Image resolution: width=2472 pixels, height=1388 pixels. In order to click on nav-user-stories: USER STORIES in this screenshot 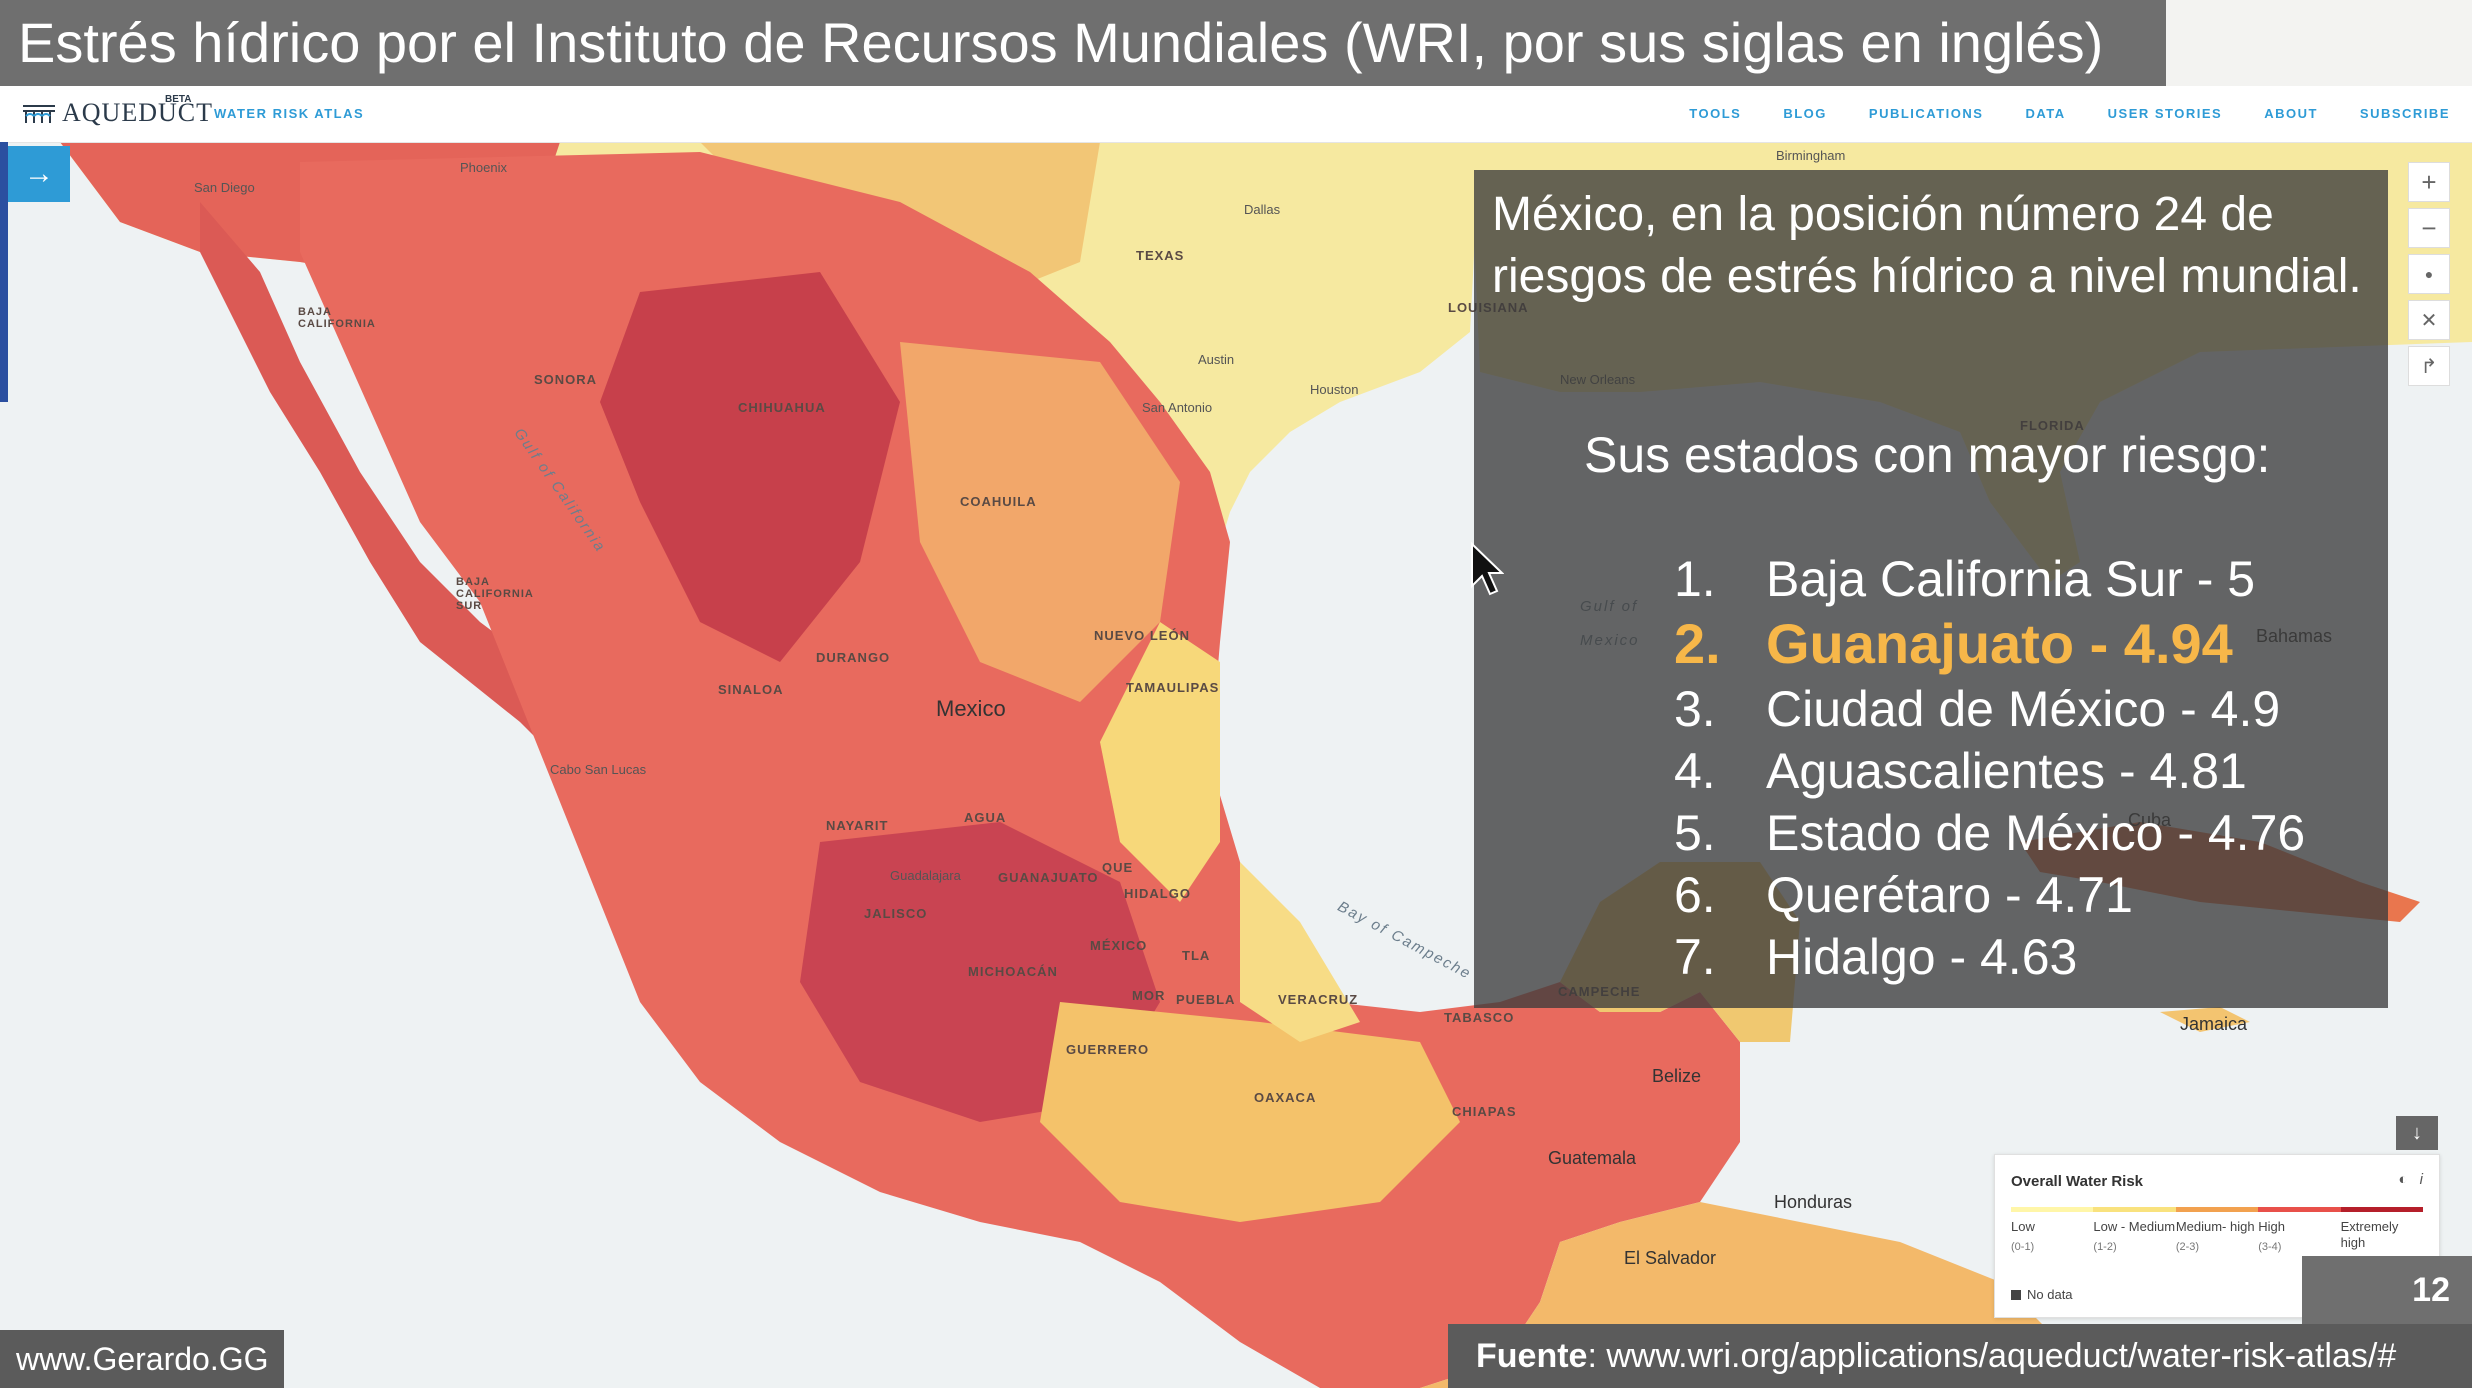, I will do `click(2165, 113)`.